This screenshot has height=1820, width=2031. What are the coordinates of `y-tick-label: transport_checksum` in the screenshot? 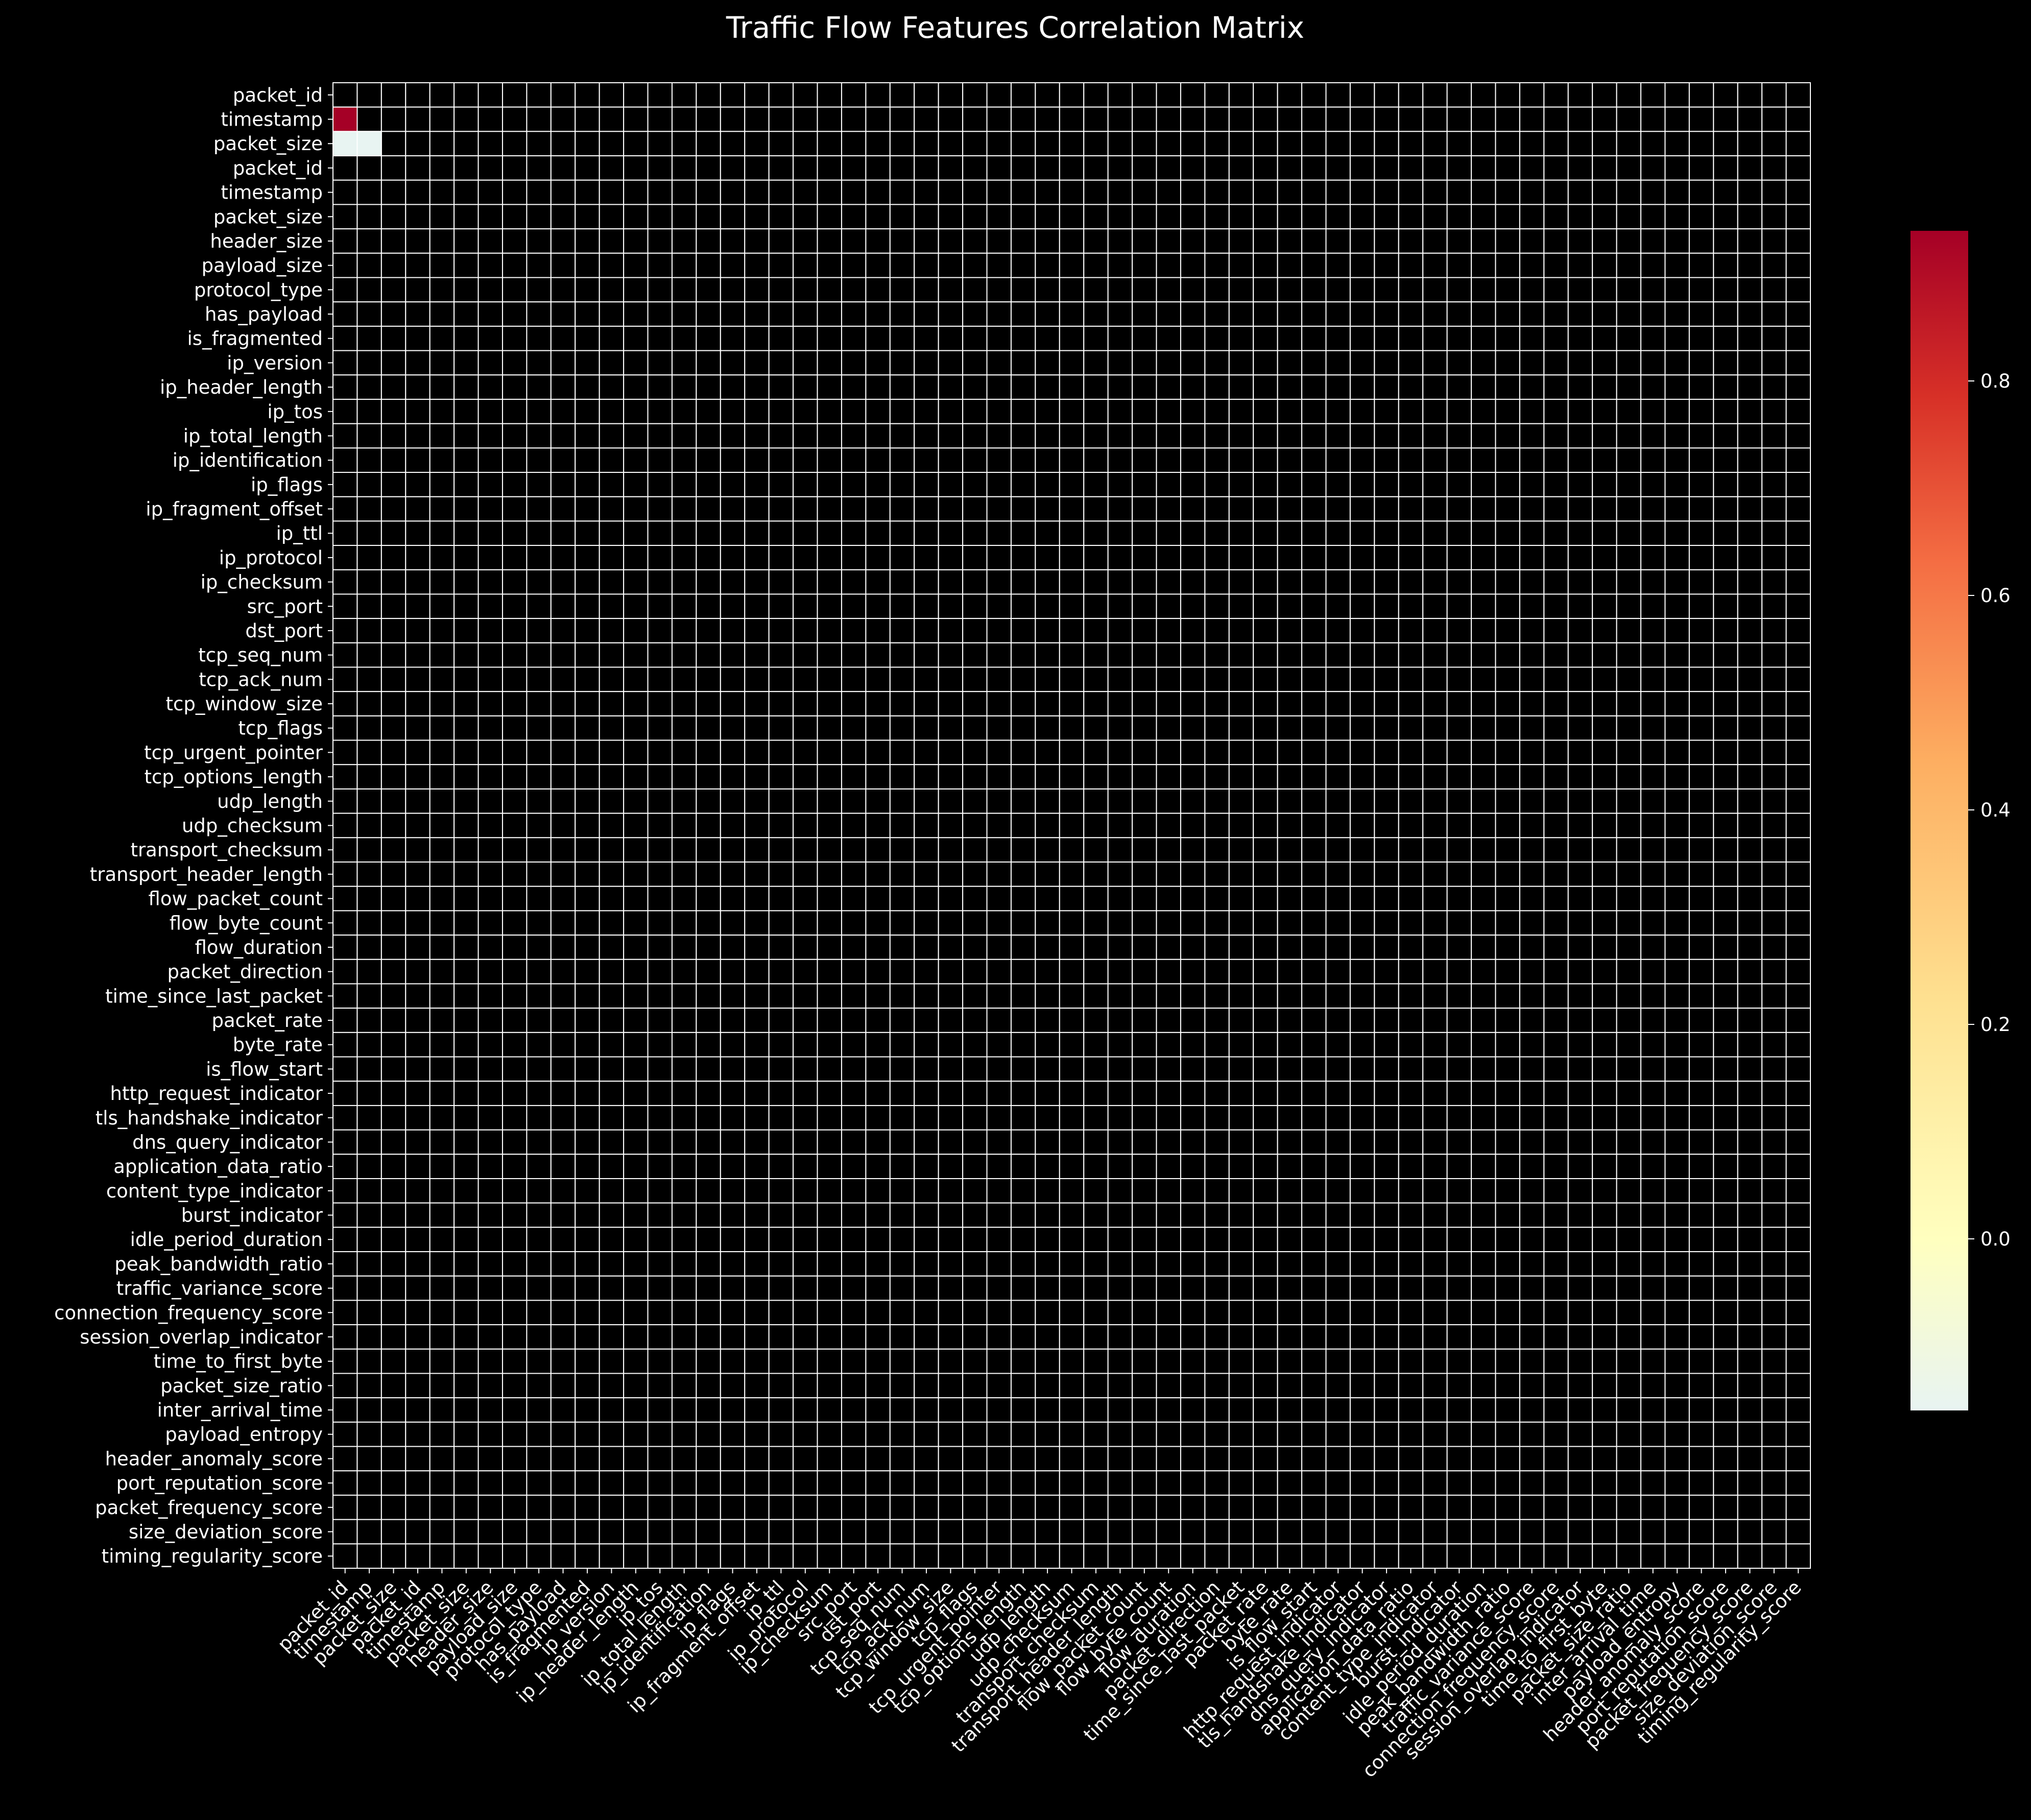 It's located at (226, 850).